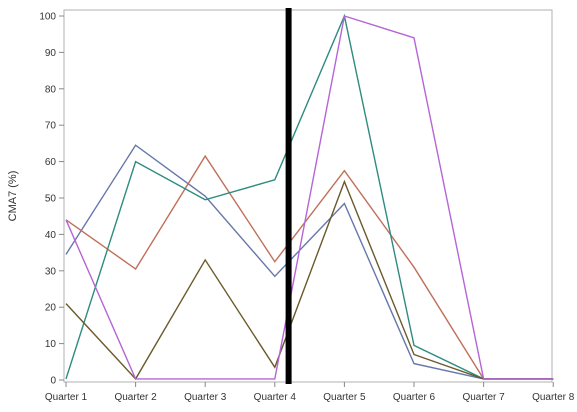 The height and width of the screenshot is (412, 577). What do you see at coordinates (13, 196) in the screenshot?
I see `y-axis-label: CMA7 (%)` at bounding box center [13, 196].